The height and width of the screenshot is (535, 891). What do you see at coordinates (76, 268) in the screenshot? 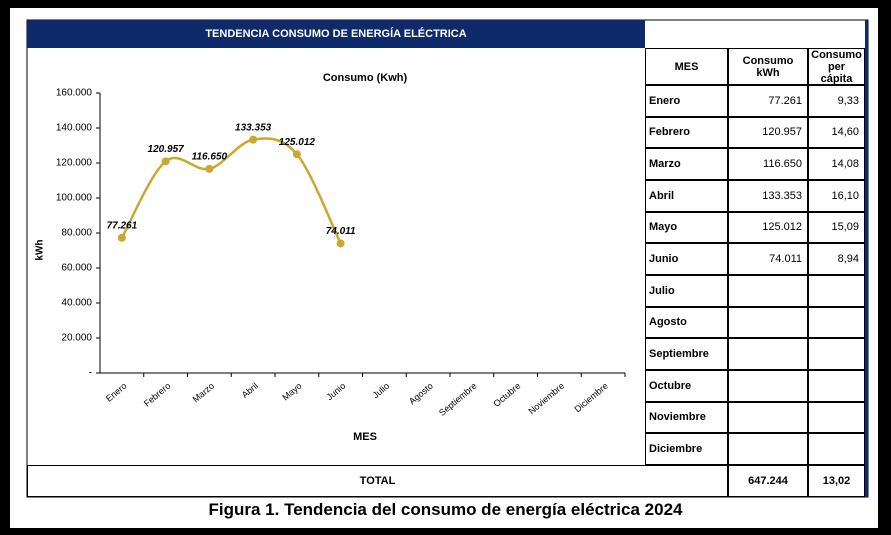
I see `y-tick-label: 60.000` at bounding box center [76, 268].